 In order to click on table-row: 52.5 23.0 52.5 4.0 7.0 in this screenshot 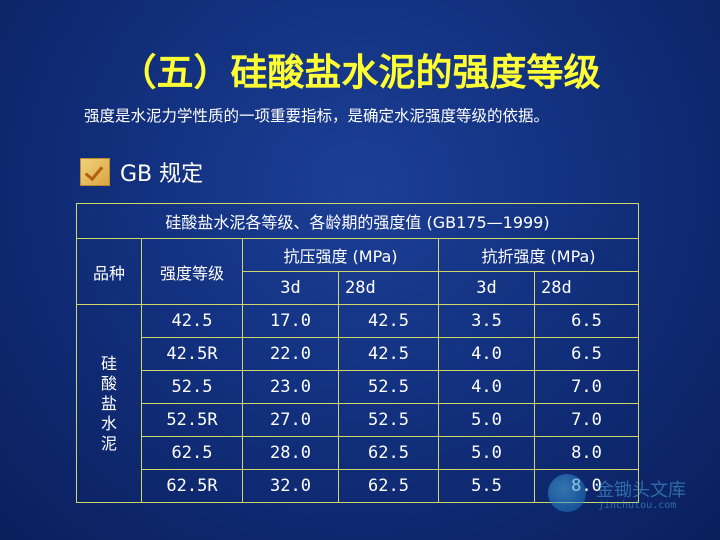, I will do `click(358, 387)`.